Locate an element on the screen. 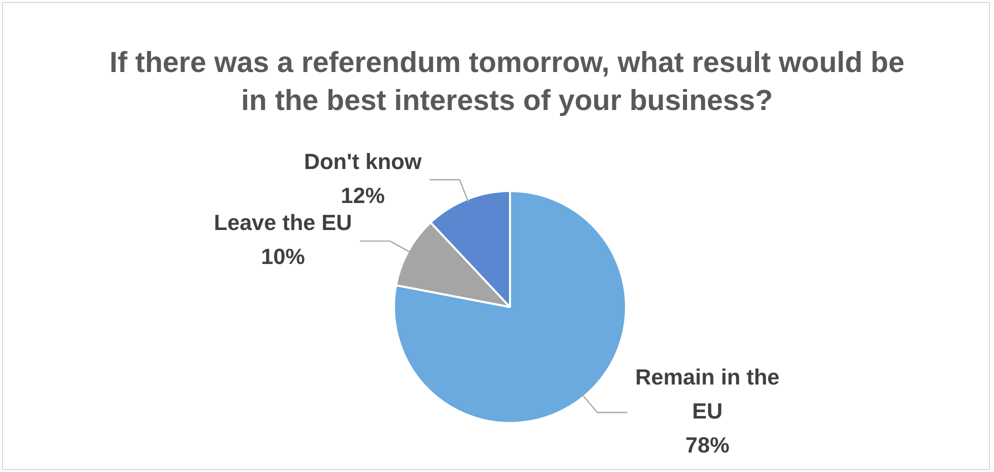 The image size is (994, 472). chart-title: If there was a referendum tomorrow, what result would be in the best interests of your business? is located at coordinates (507, 82).